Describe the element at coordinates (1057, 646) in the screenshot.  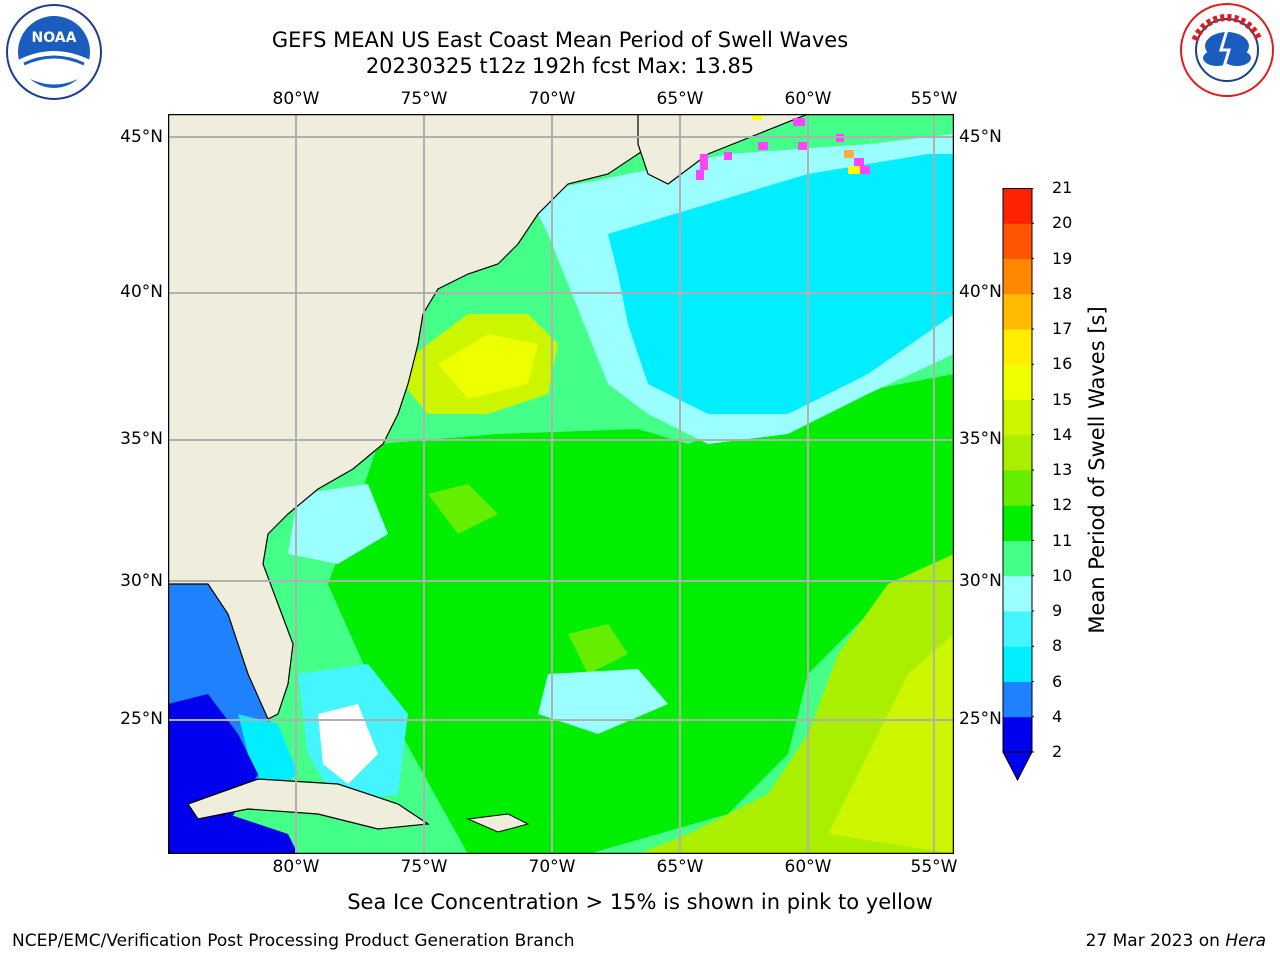
I see `colorbar-tick-label: 8` at that location.